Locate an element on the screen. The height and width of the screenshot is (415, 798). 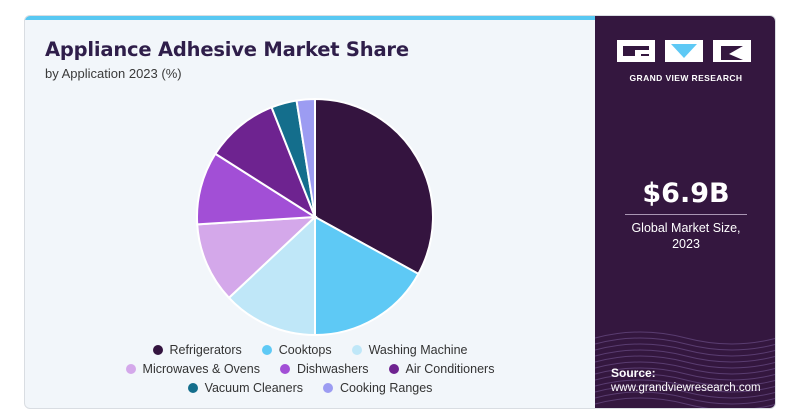
legend-item-microwaves-ovens: Microwaves & Ovens is located at coordinates (192, 369).